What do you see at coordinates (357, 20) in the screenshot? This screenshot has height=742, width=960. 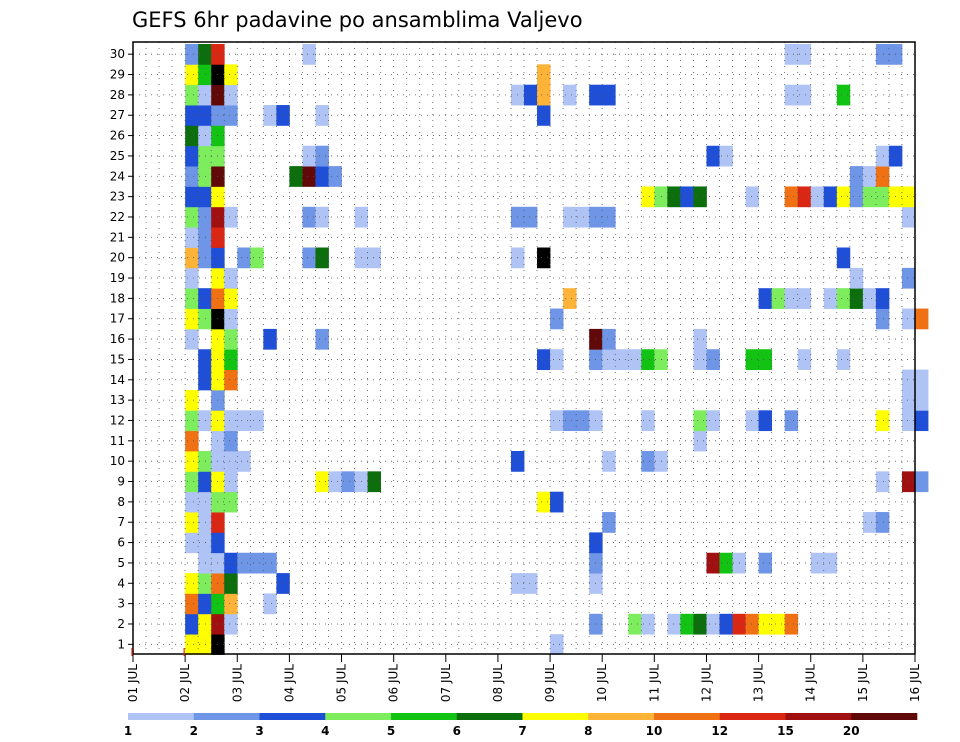 I see `chart-title: GEFS 6hr padavine po ansamblima Valjevo` at bounding box center [357, 20].